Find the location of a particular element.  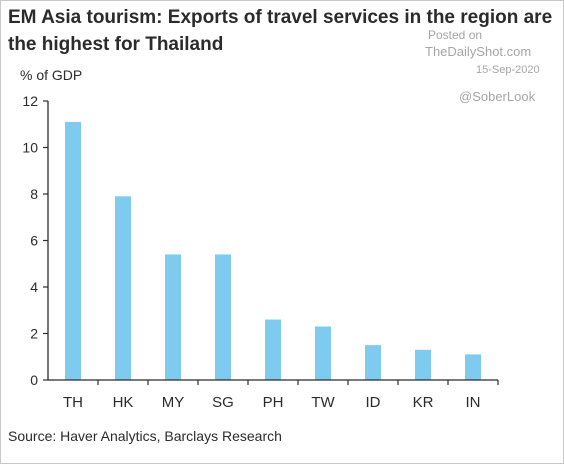

y-axis-ticks: 0 2 4 6 8 10 12 is located at coordinates (35, 240).